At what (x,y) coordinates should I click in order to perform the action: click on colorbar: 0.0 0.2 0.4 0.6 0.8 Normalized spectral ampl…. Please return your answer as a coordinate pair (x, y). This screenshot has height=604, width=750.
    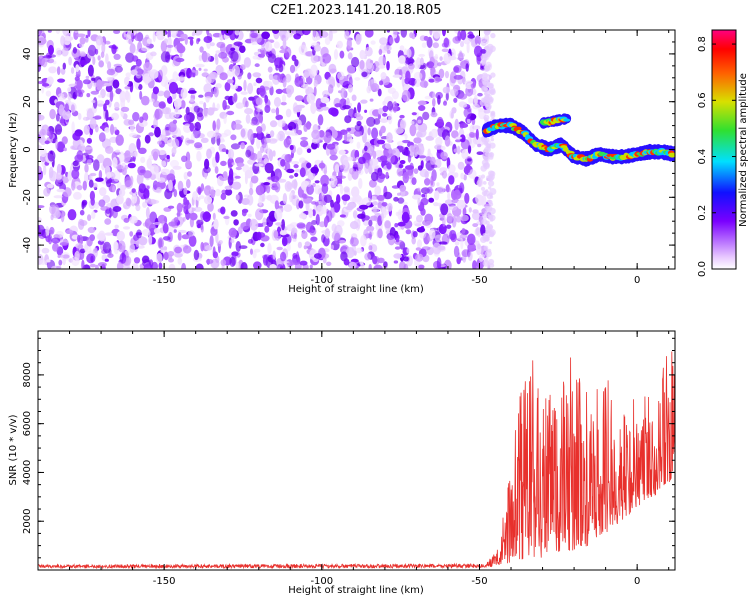
    Looking at the image, I should click on (723, 153).